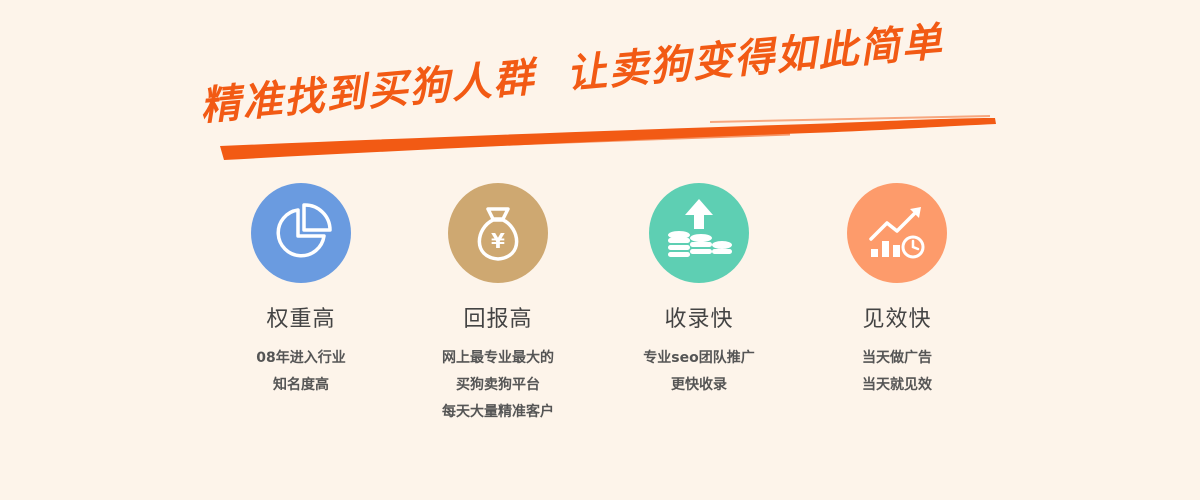  I want to click on money-bag-icon: ¥, so click(498, 233).